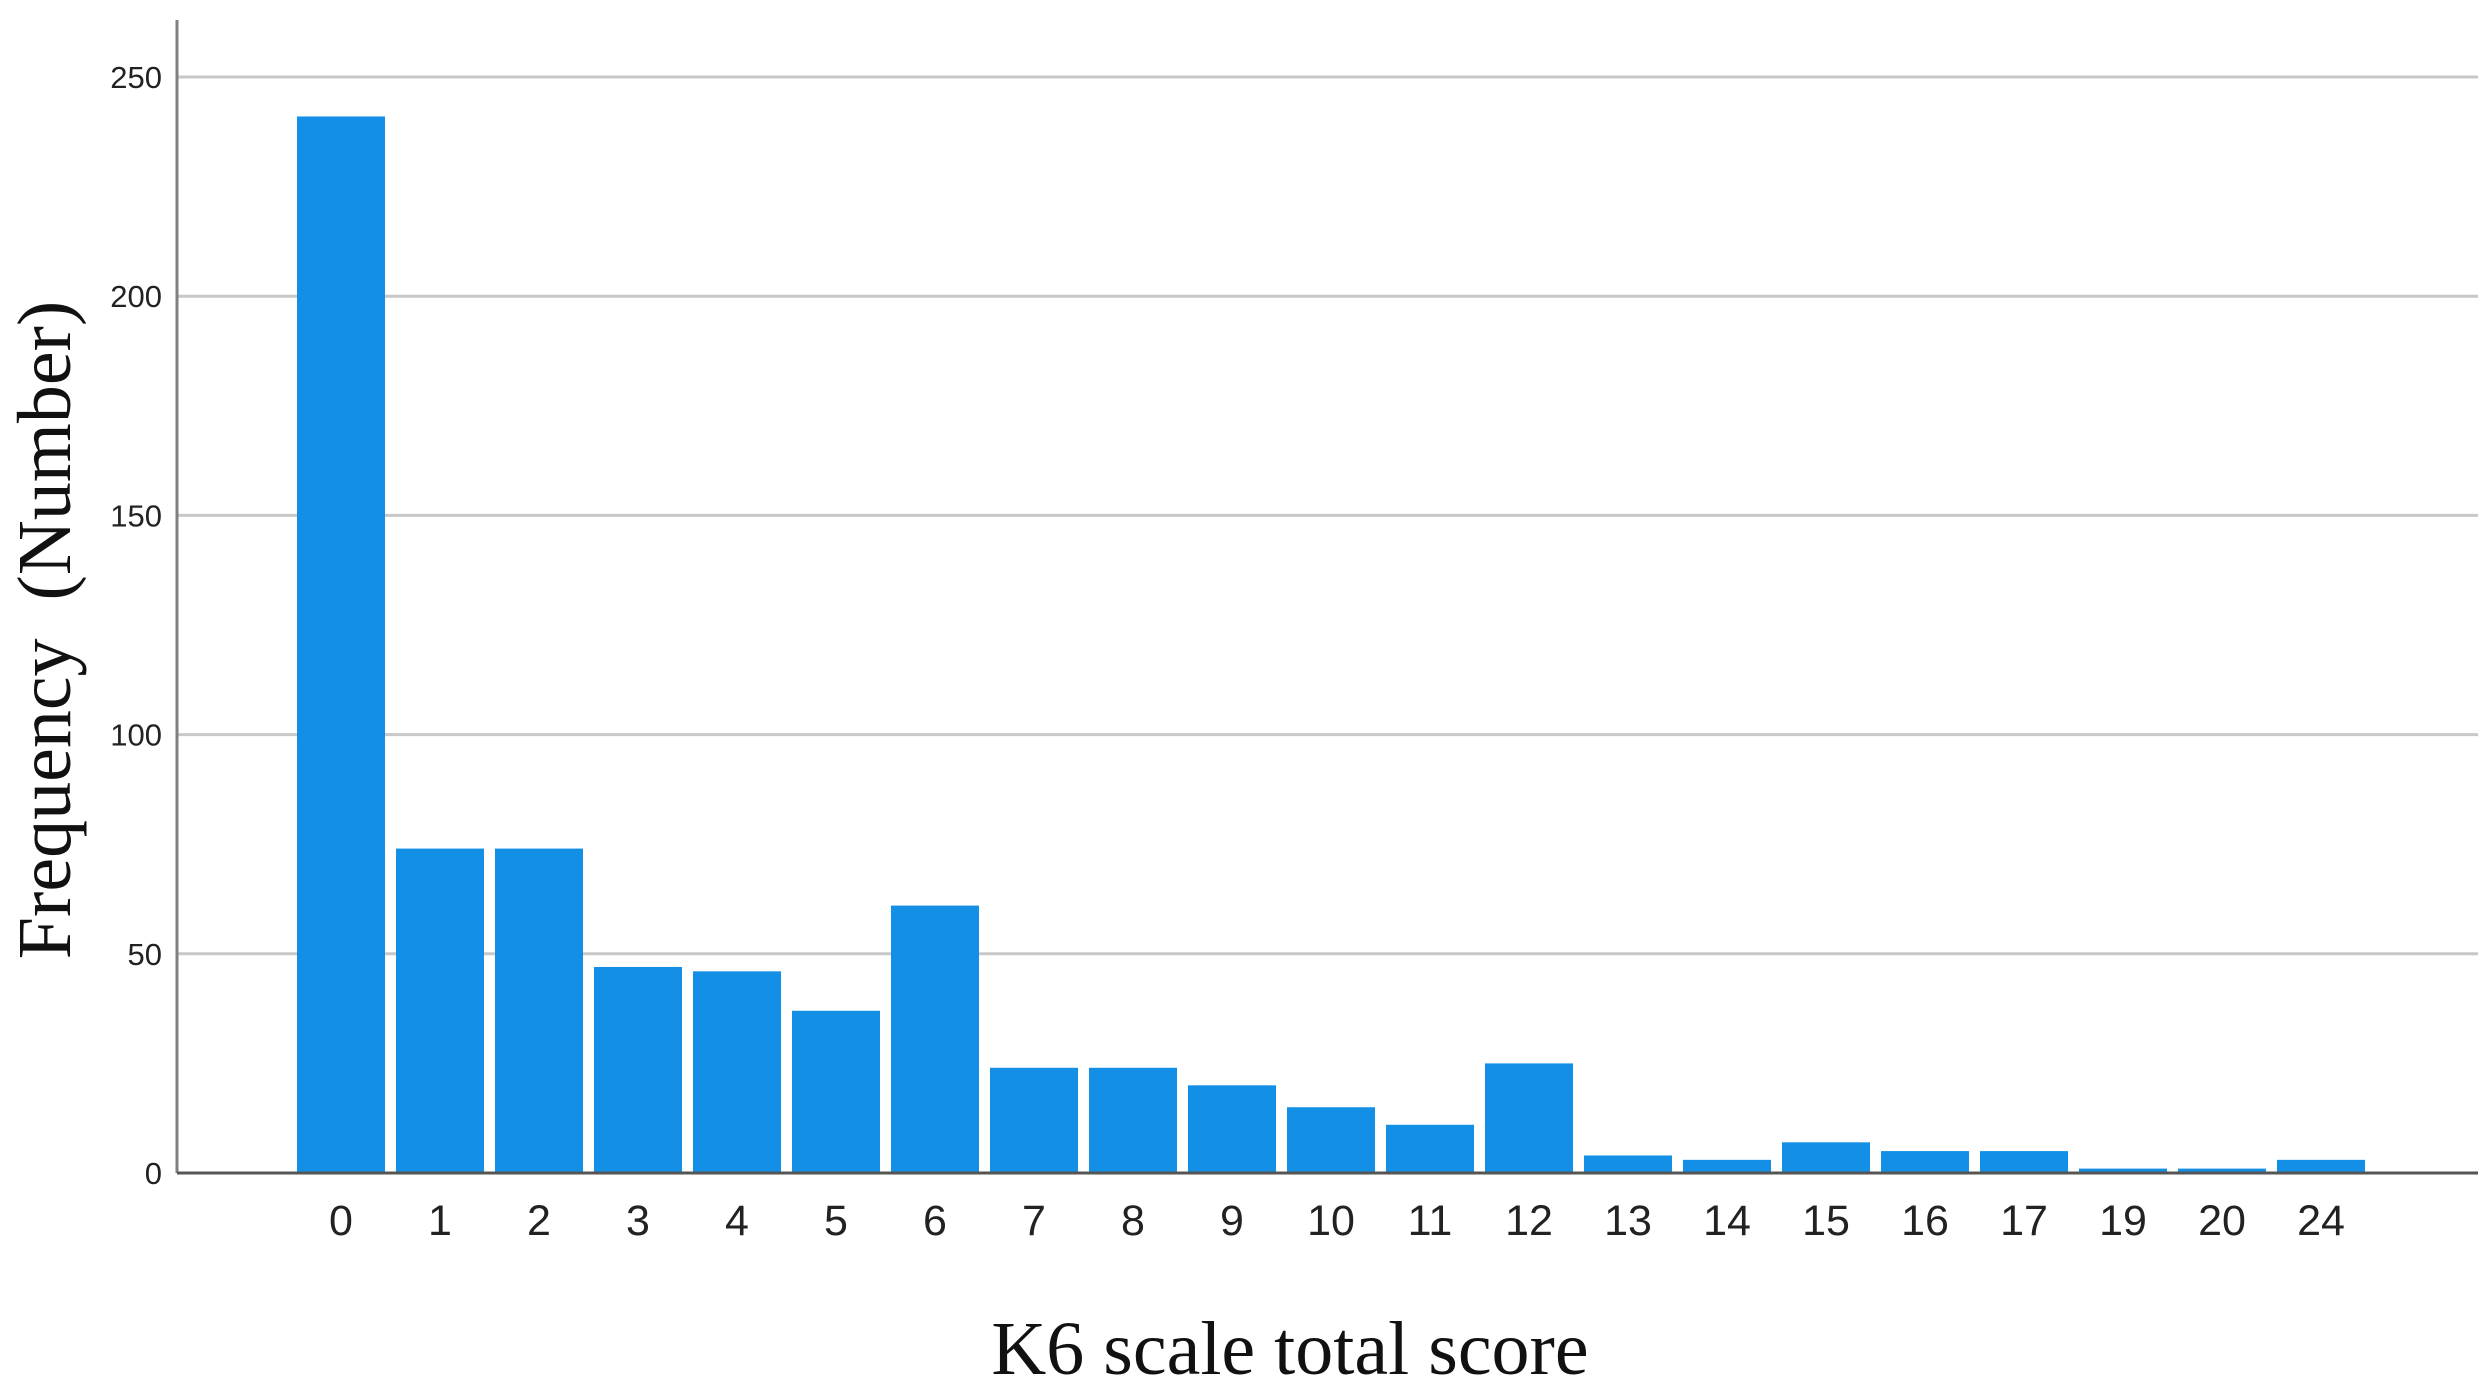 The image size is (2490, 1397). What do you see at coordinates (1925, 1221) in the screenshot?
I see `x-tick-label-16: 16` at bounding box center [1925, 1221].